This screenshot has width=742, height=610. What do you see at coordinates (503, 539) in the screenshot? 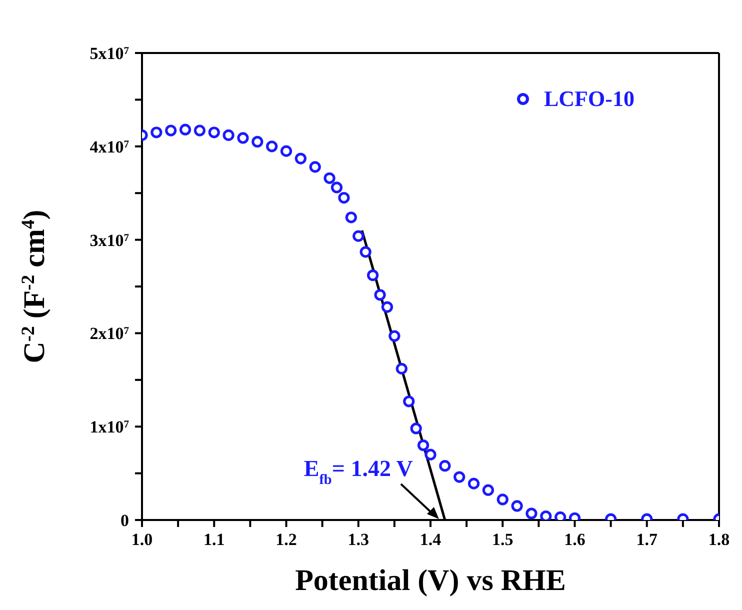
I see `x-tick-label: 1.5` at bounding box center [503, 539].